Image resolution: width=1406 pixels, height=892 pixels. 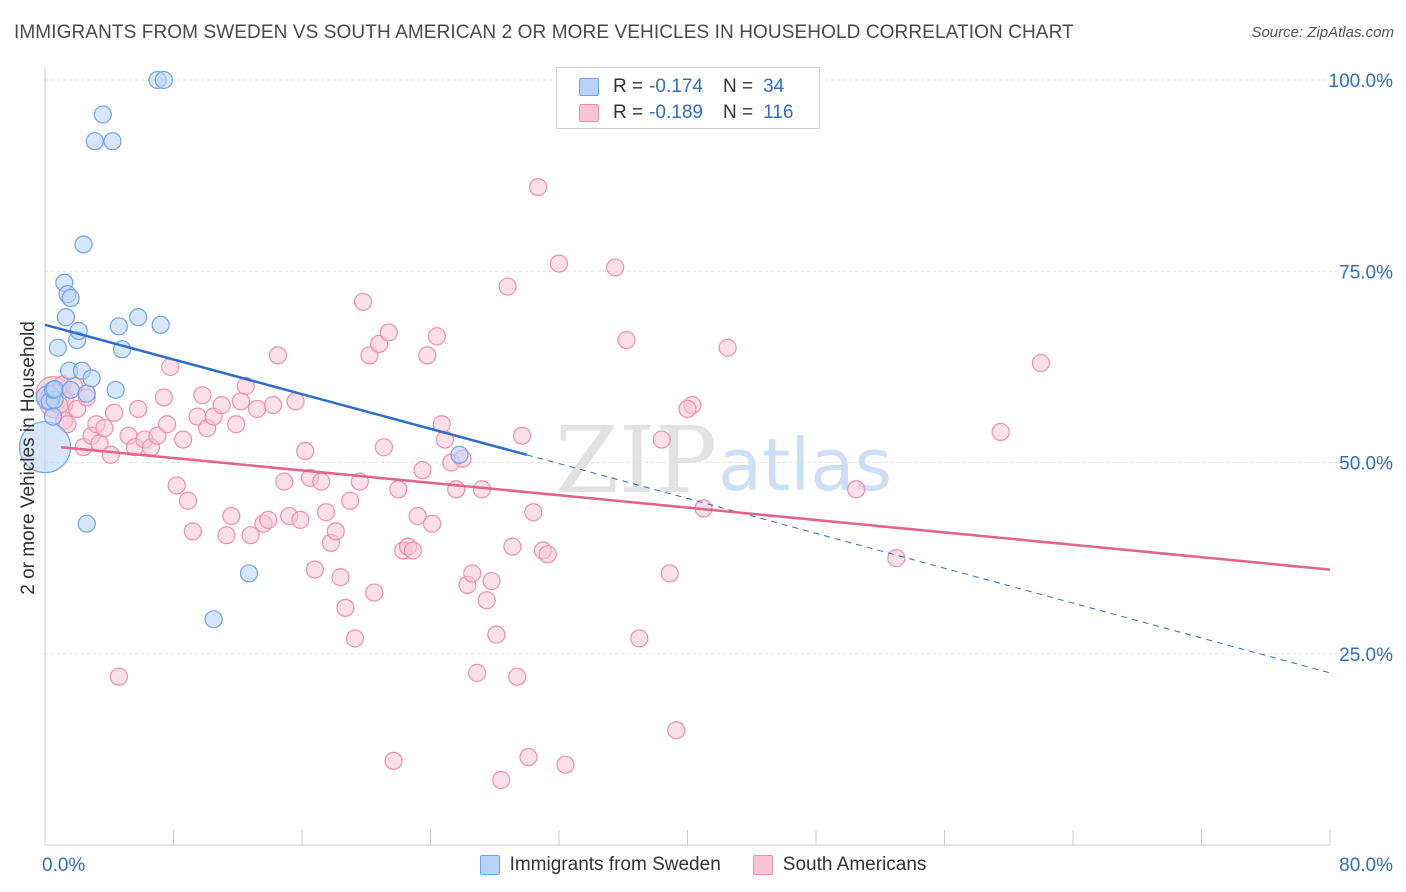 I want to click on legend-row-south-americans: R = -0.189 N = 116, so click(x=686, y=113).